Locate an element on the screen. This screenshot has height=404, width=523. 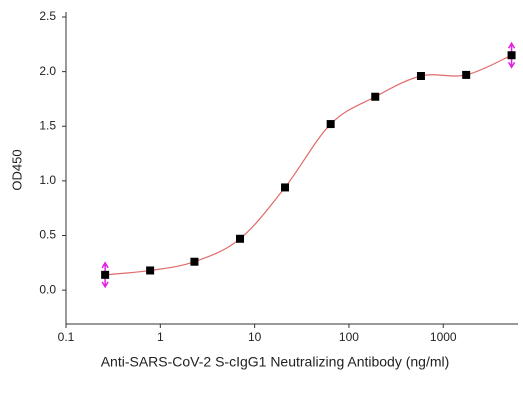
y-tick-label: 2.0 is located at coordinates (47, 71).